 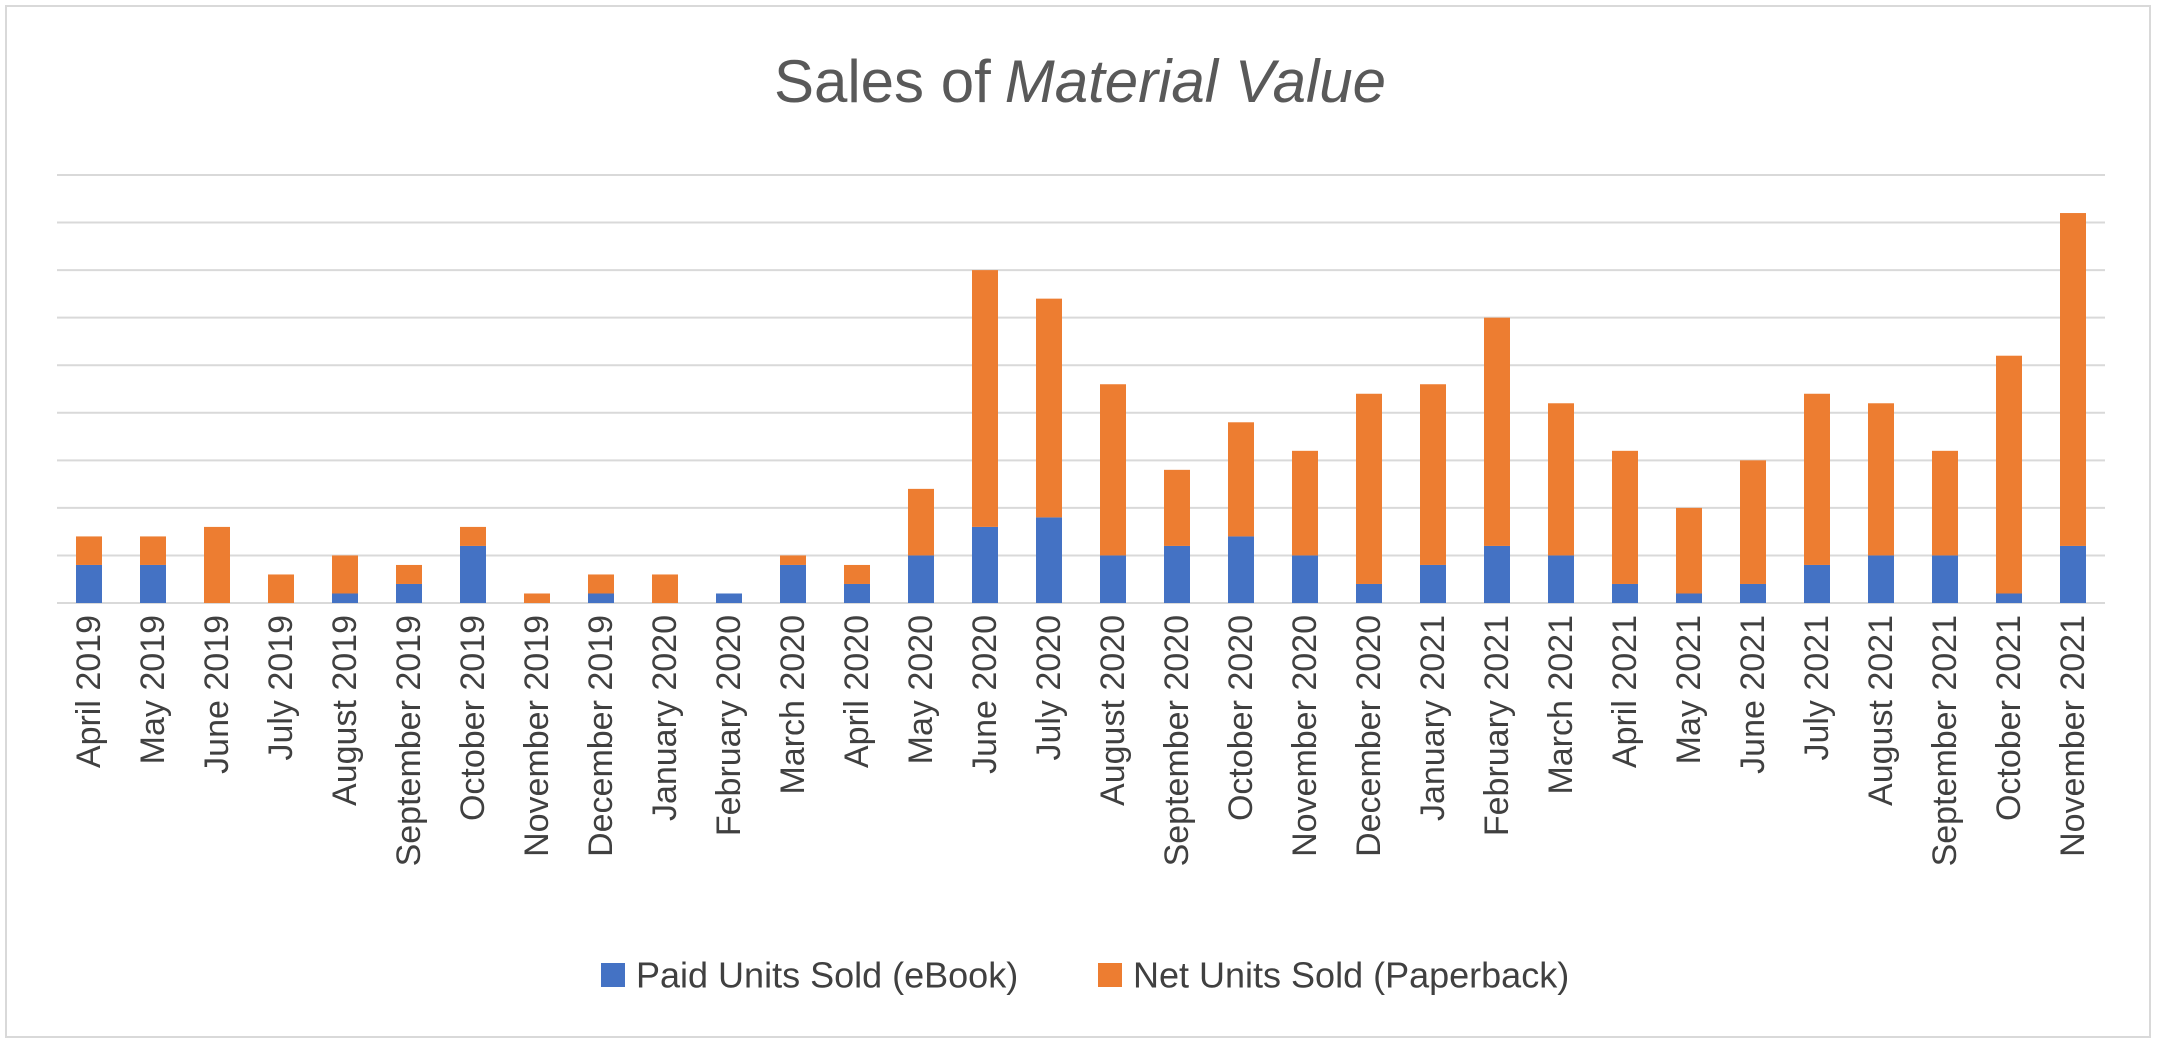 I want to click on category-label-15: July 2020, so click(x=1049, y=688).